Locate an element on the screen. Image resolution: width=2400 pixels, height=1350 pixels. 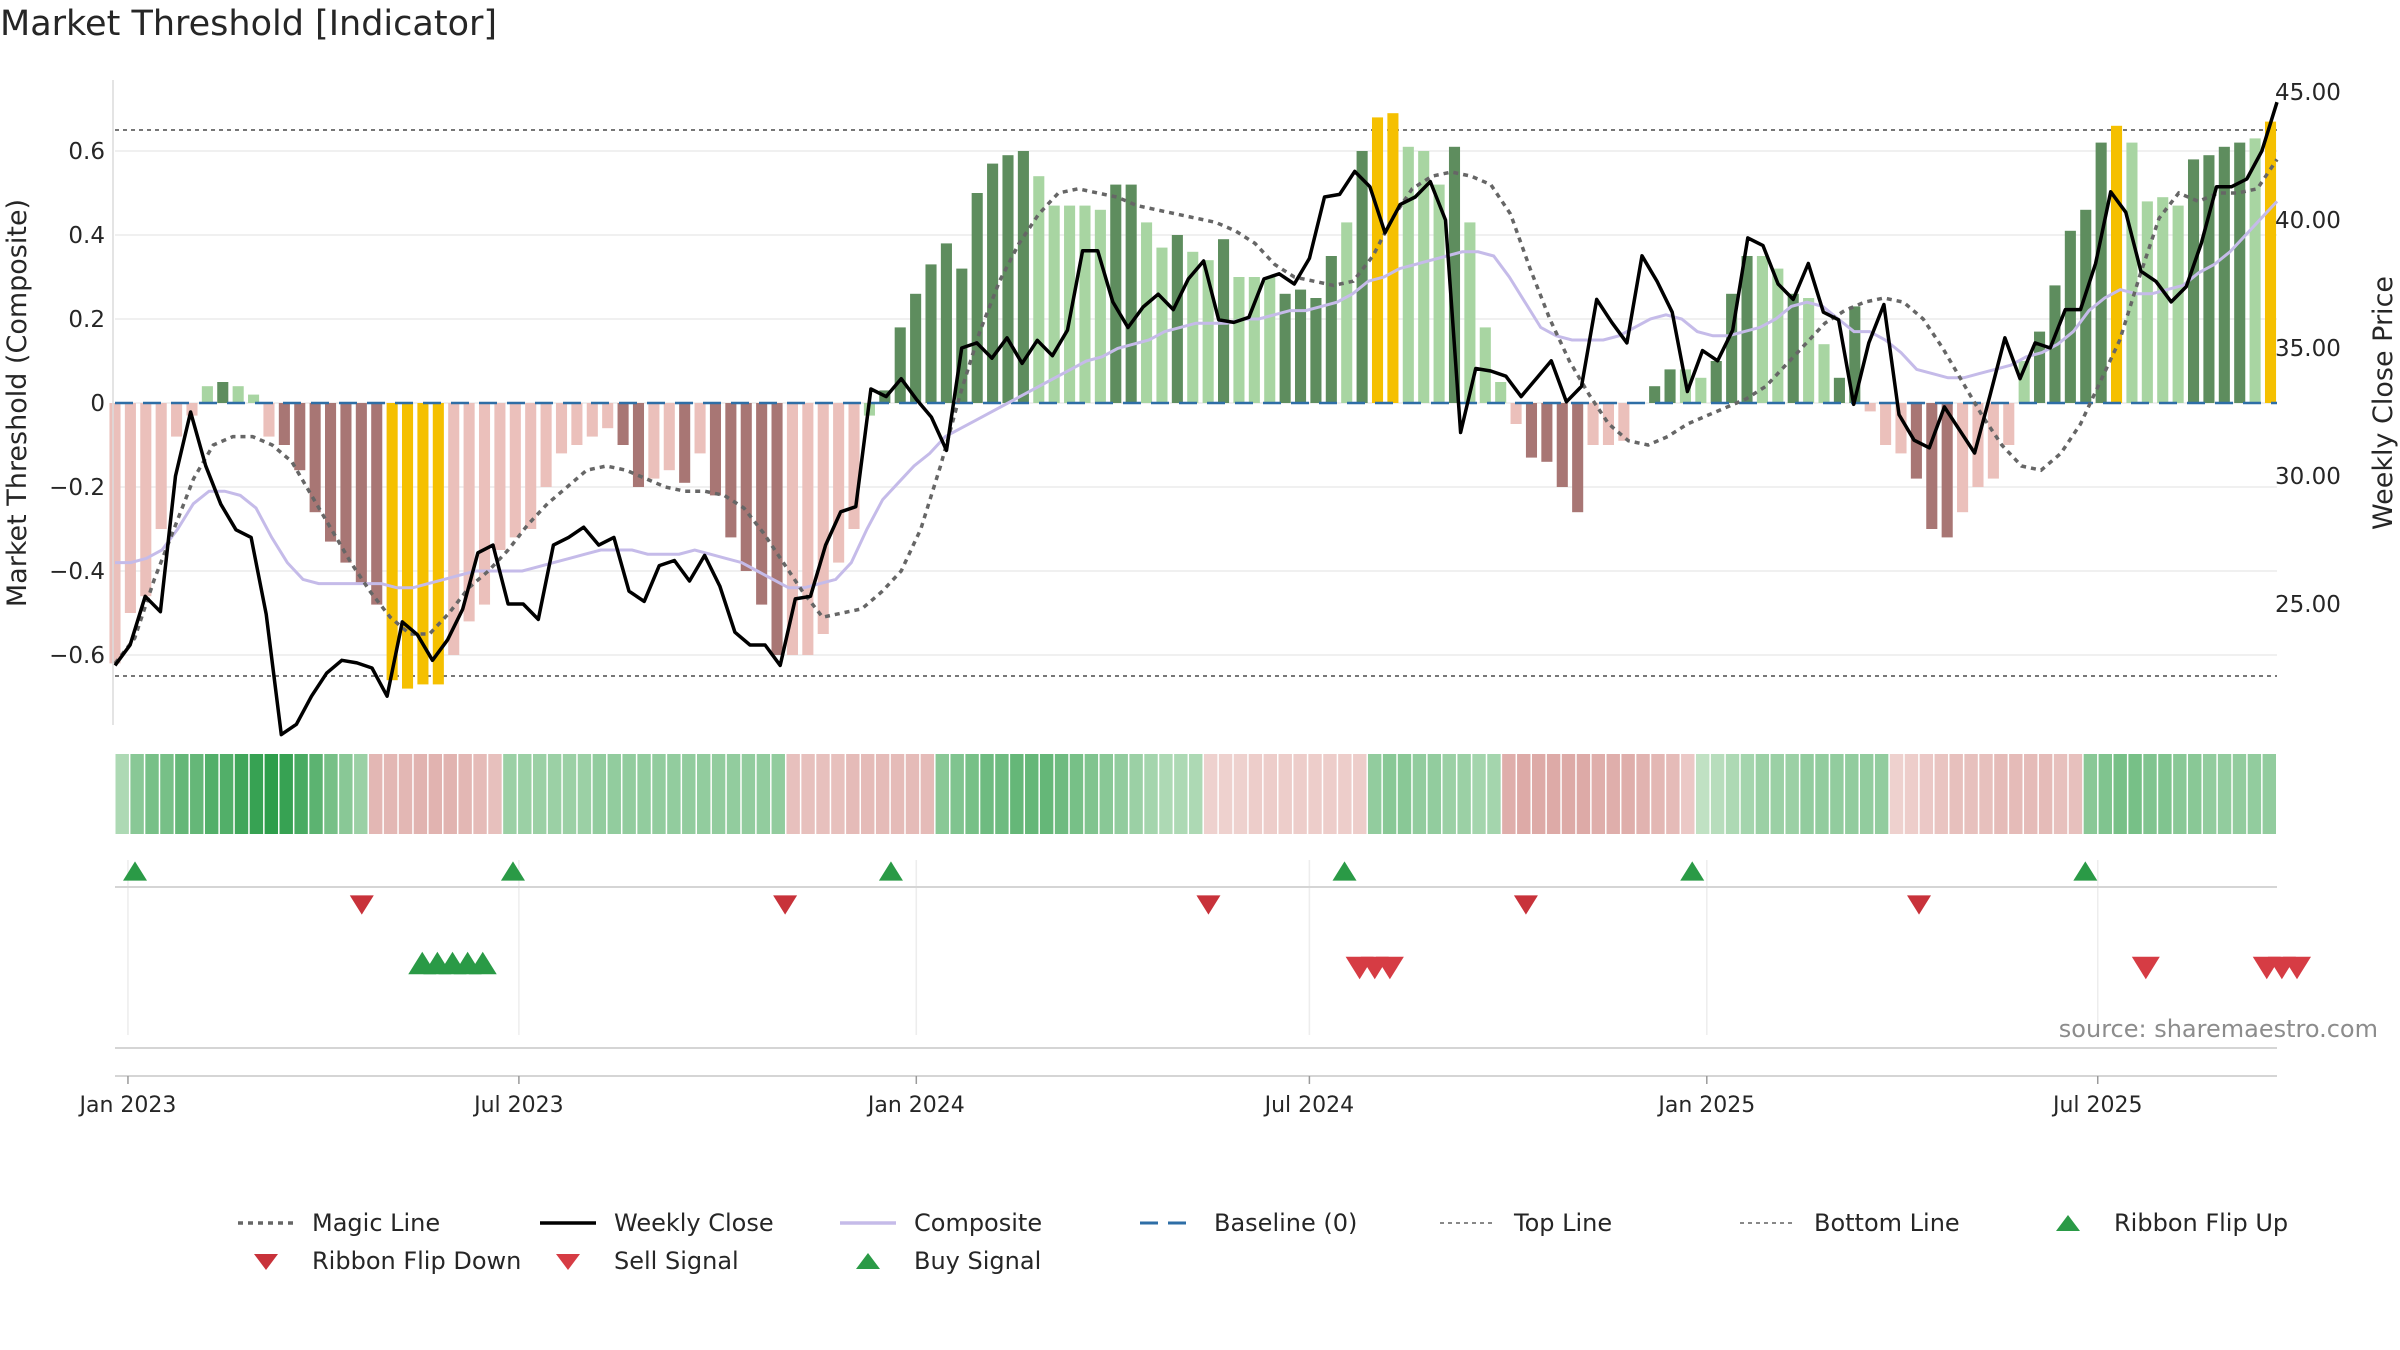
y-right-tick-label: 30.00 is located at coordinates (2308, 477).